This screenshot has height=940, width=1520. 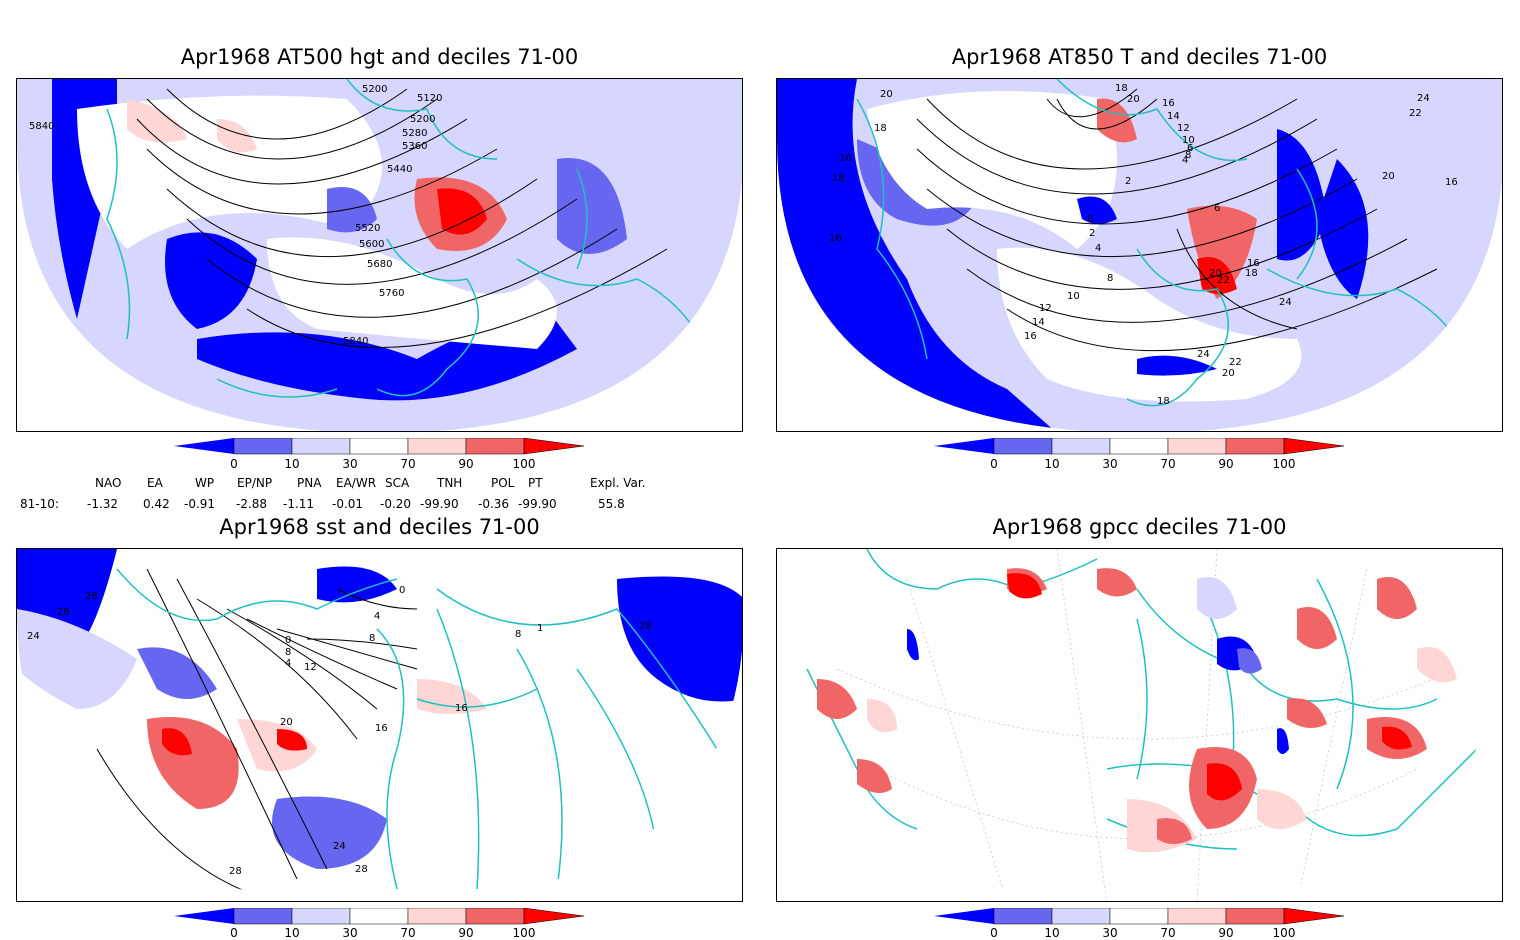 I want to click on contour-label: 5440, so click(x=399, y=169).